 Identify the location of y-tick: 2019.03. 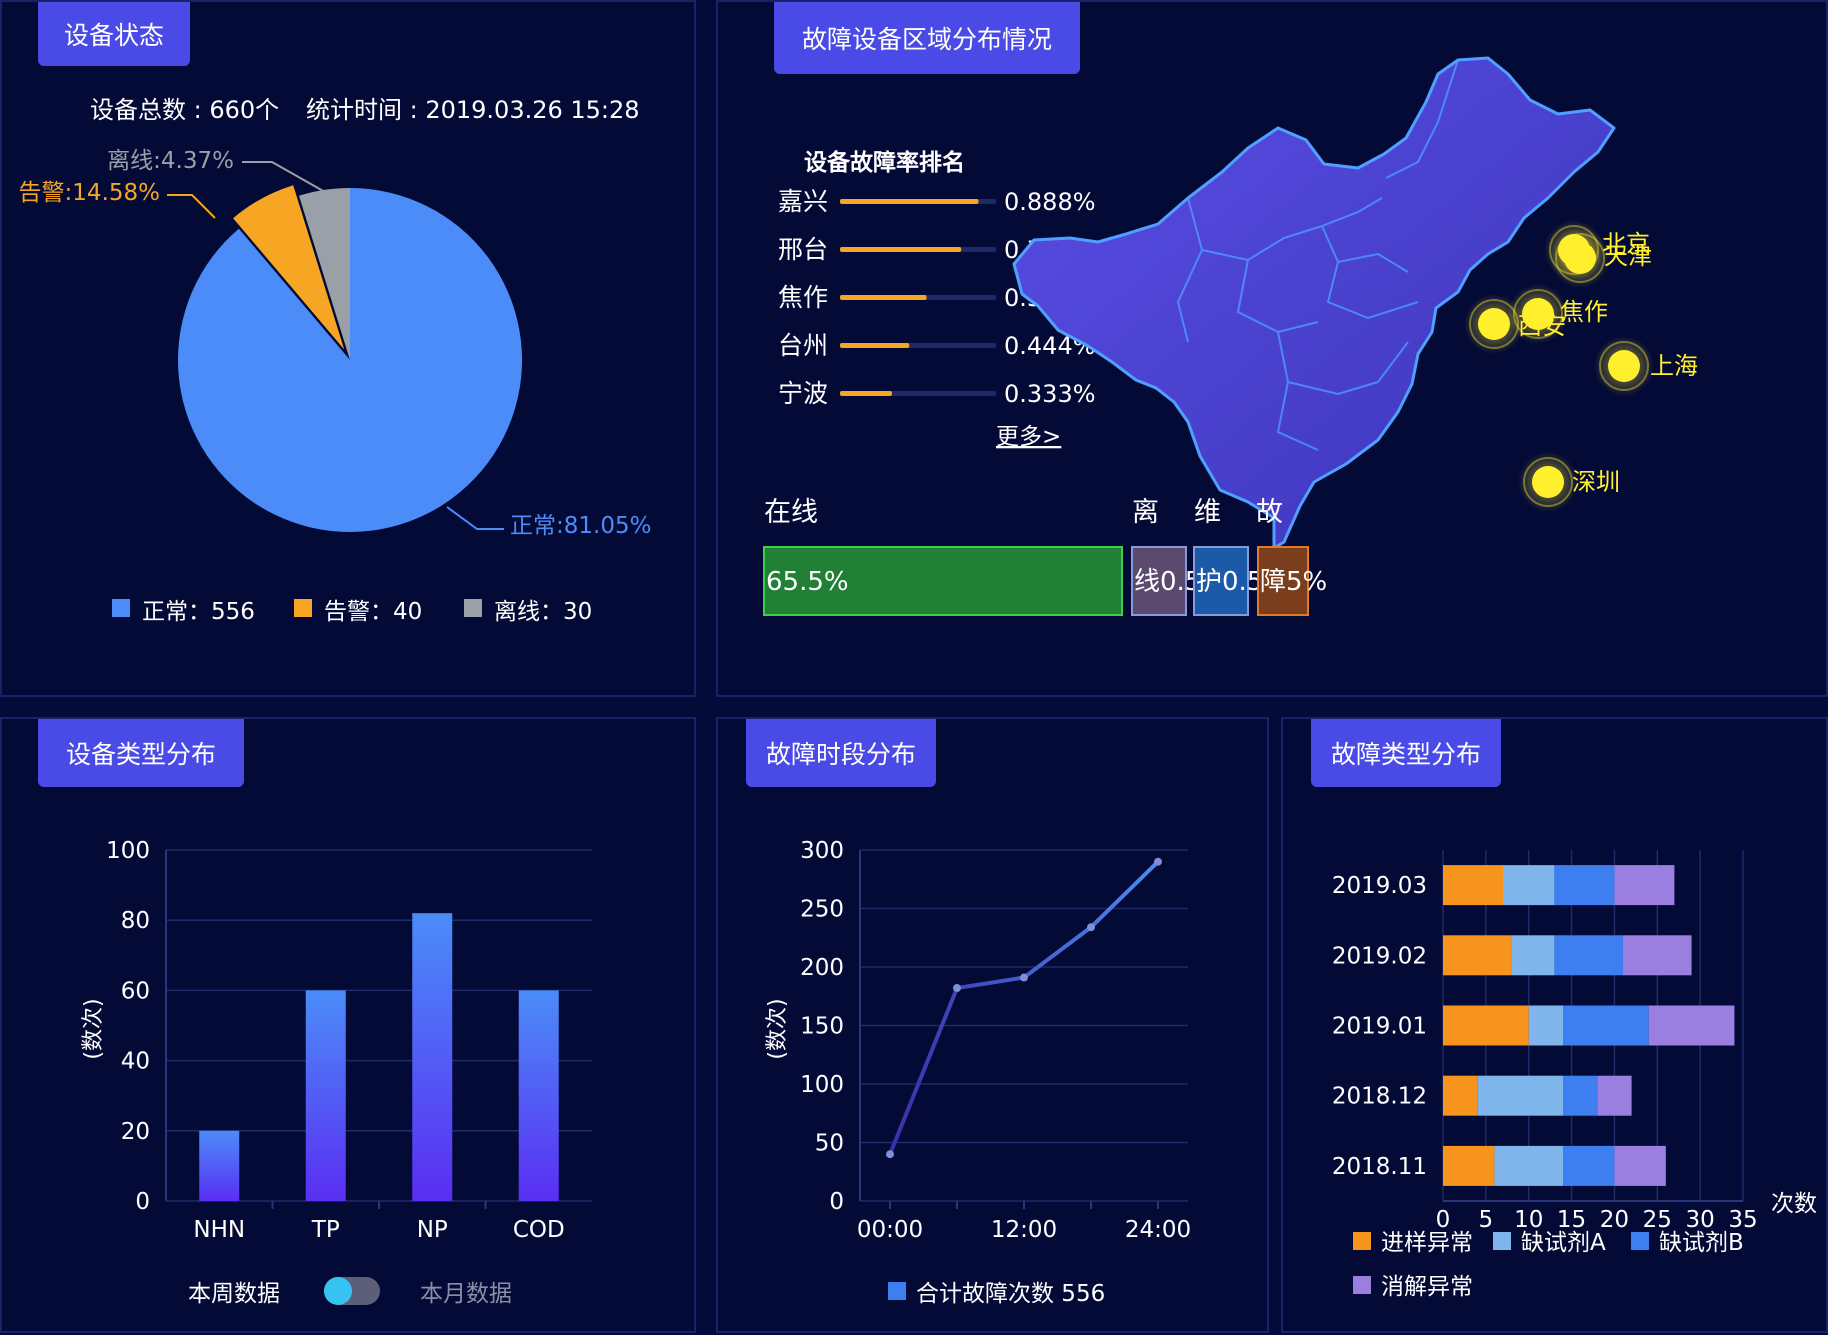
(1379, 886).